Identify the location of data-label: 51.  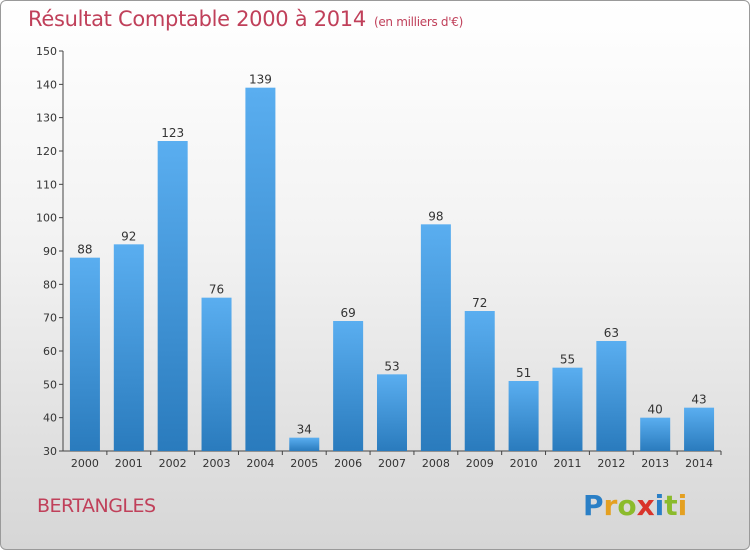
(523, 373).